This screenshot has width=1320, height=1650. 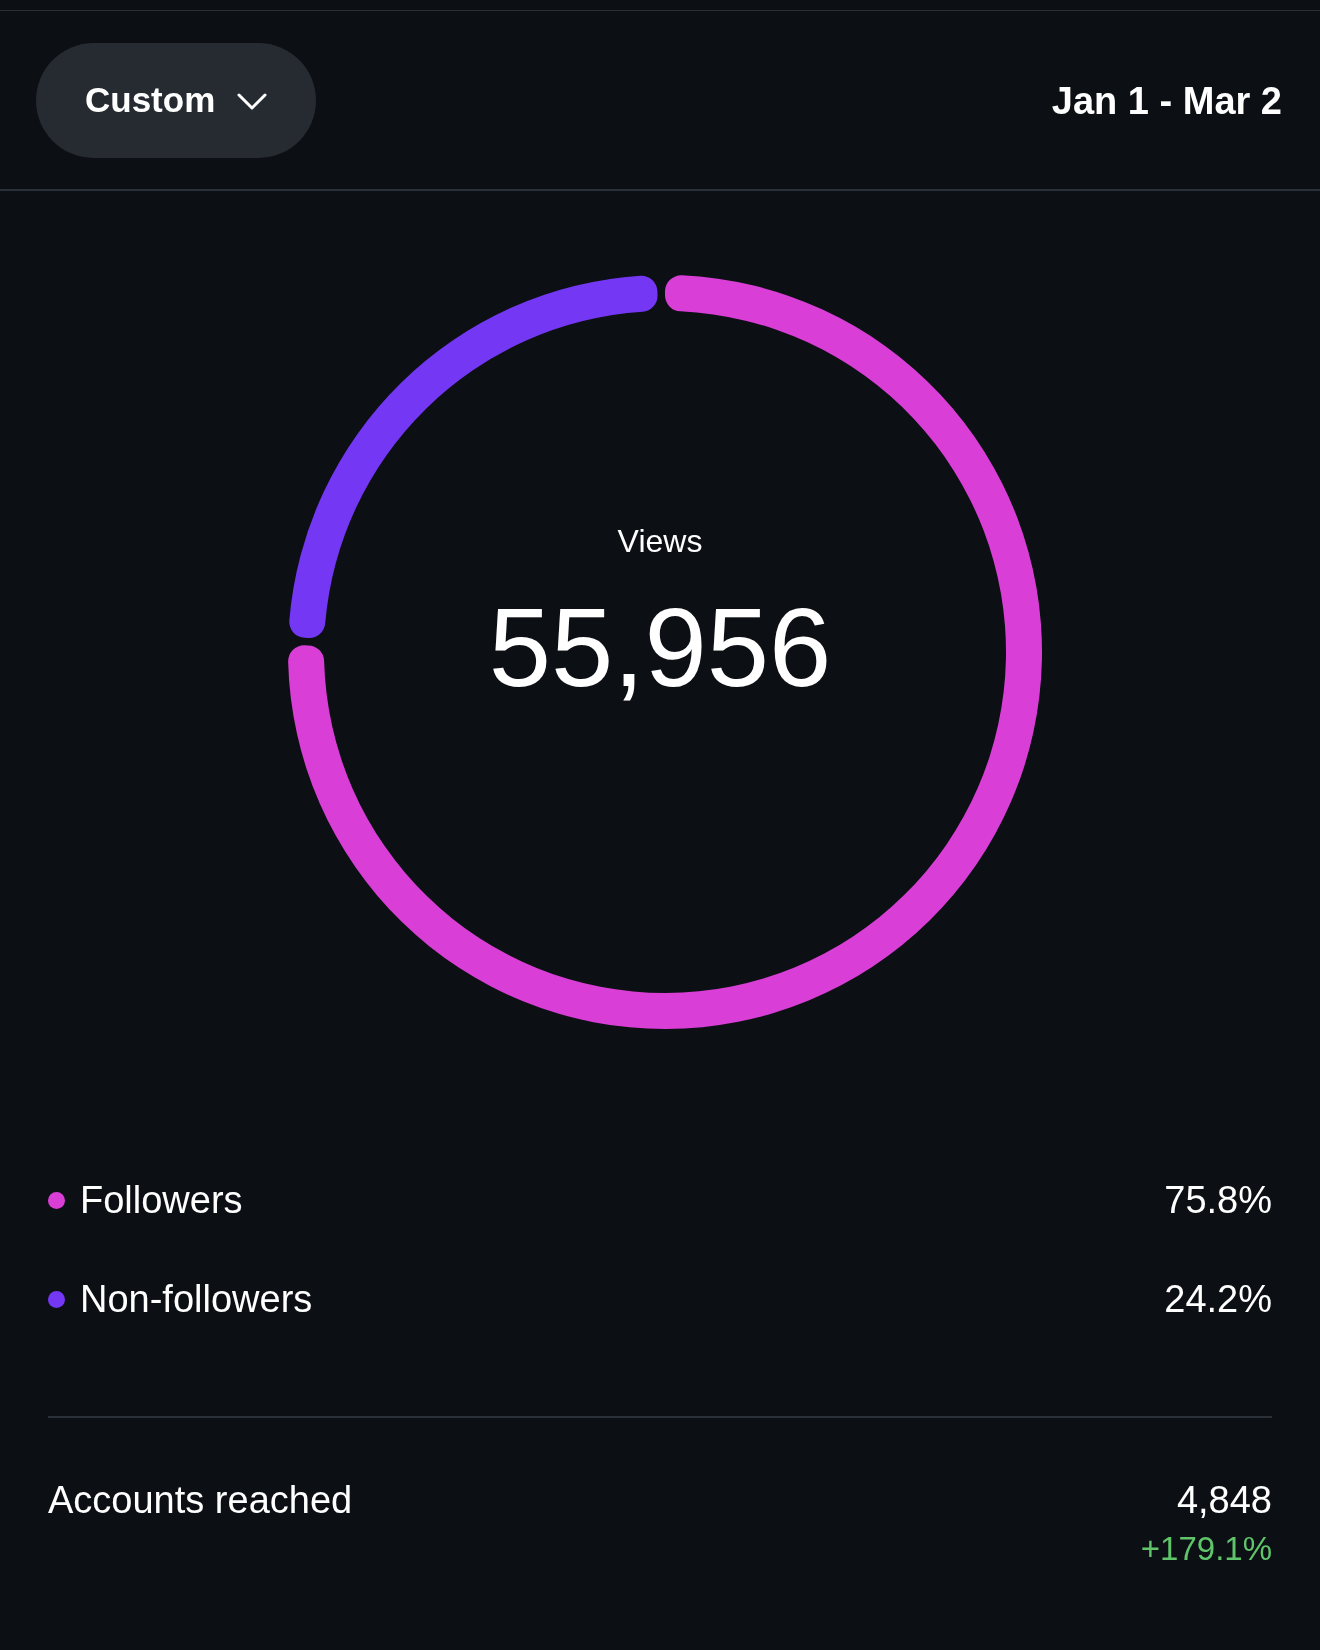 I want to click on text: 55,956, so click(x=660, y=647).